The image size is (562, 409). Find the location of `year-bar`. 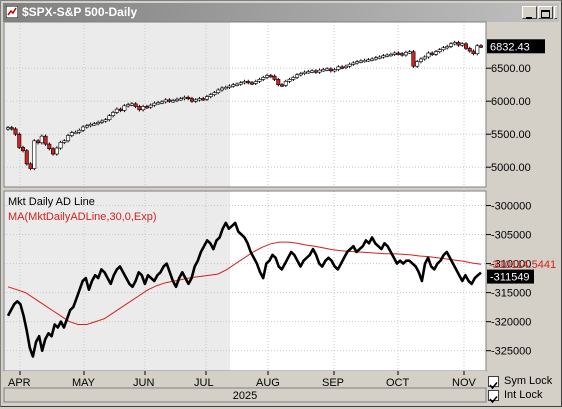

year-bar is located at coordinates (245, 395).